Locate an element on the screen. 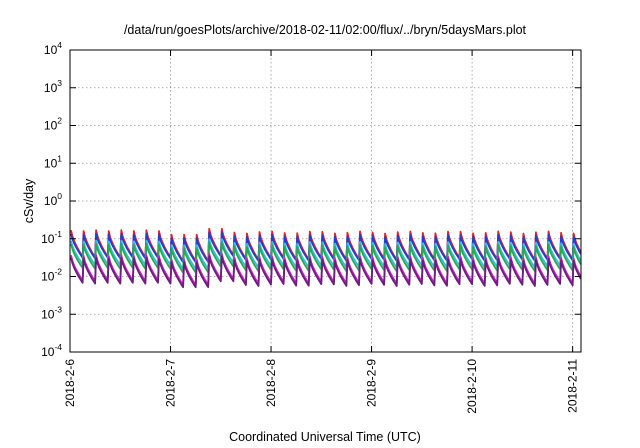  y-tick-label: 10⁻⁴ is located at coordinates (51, 350).